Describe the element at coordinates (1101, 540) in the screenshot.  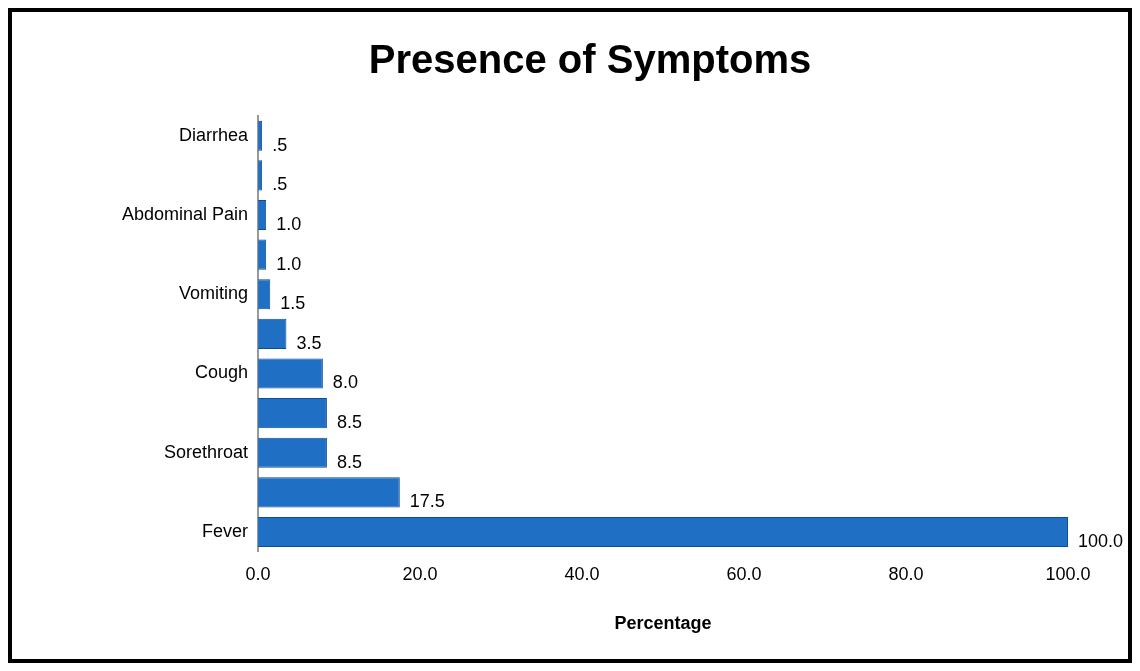
I see `data-label: 100.0` at that location.